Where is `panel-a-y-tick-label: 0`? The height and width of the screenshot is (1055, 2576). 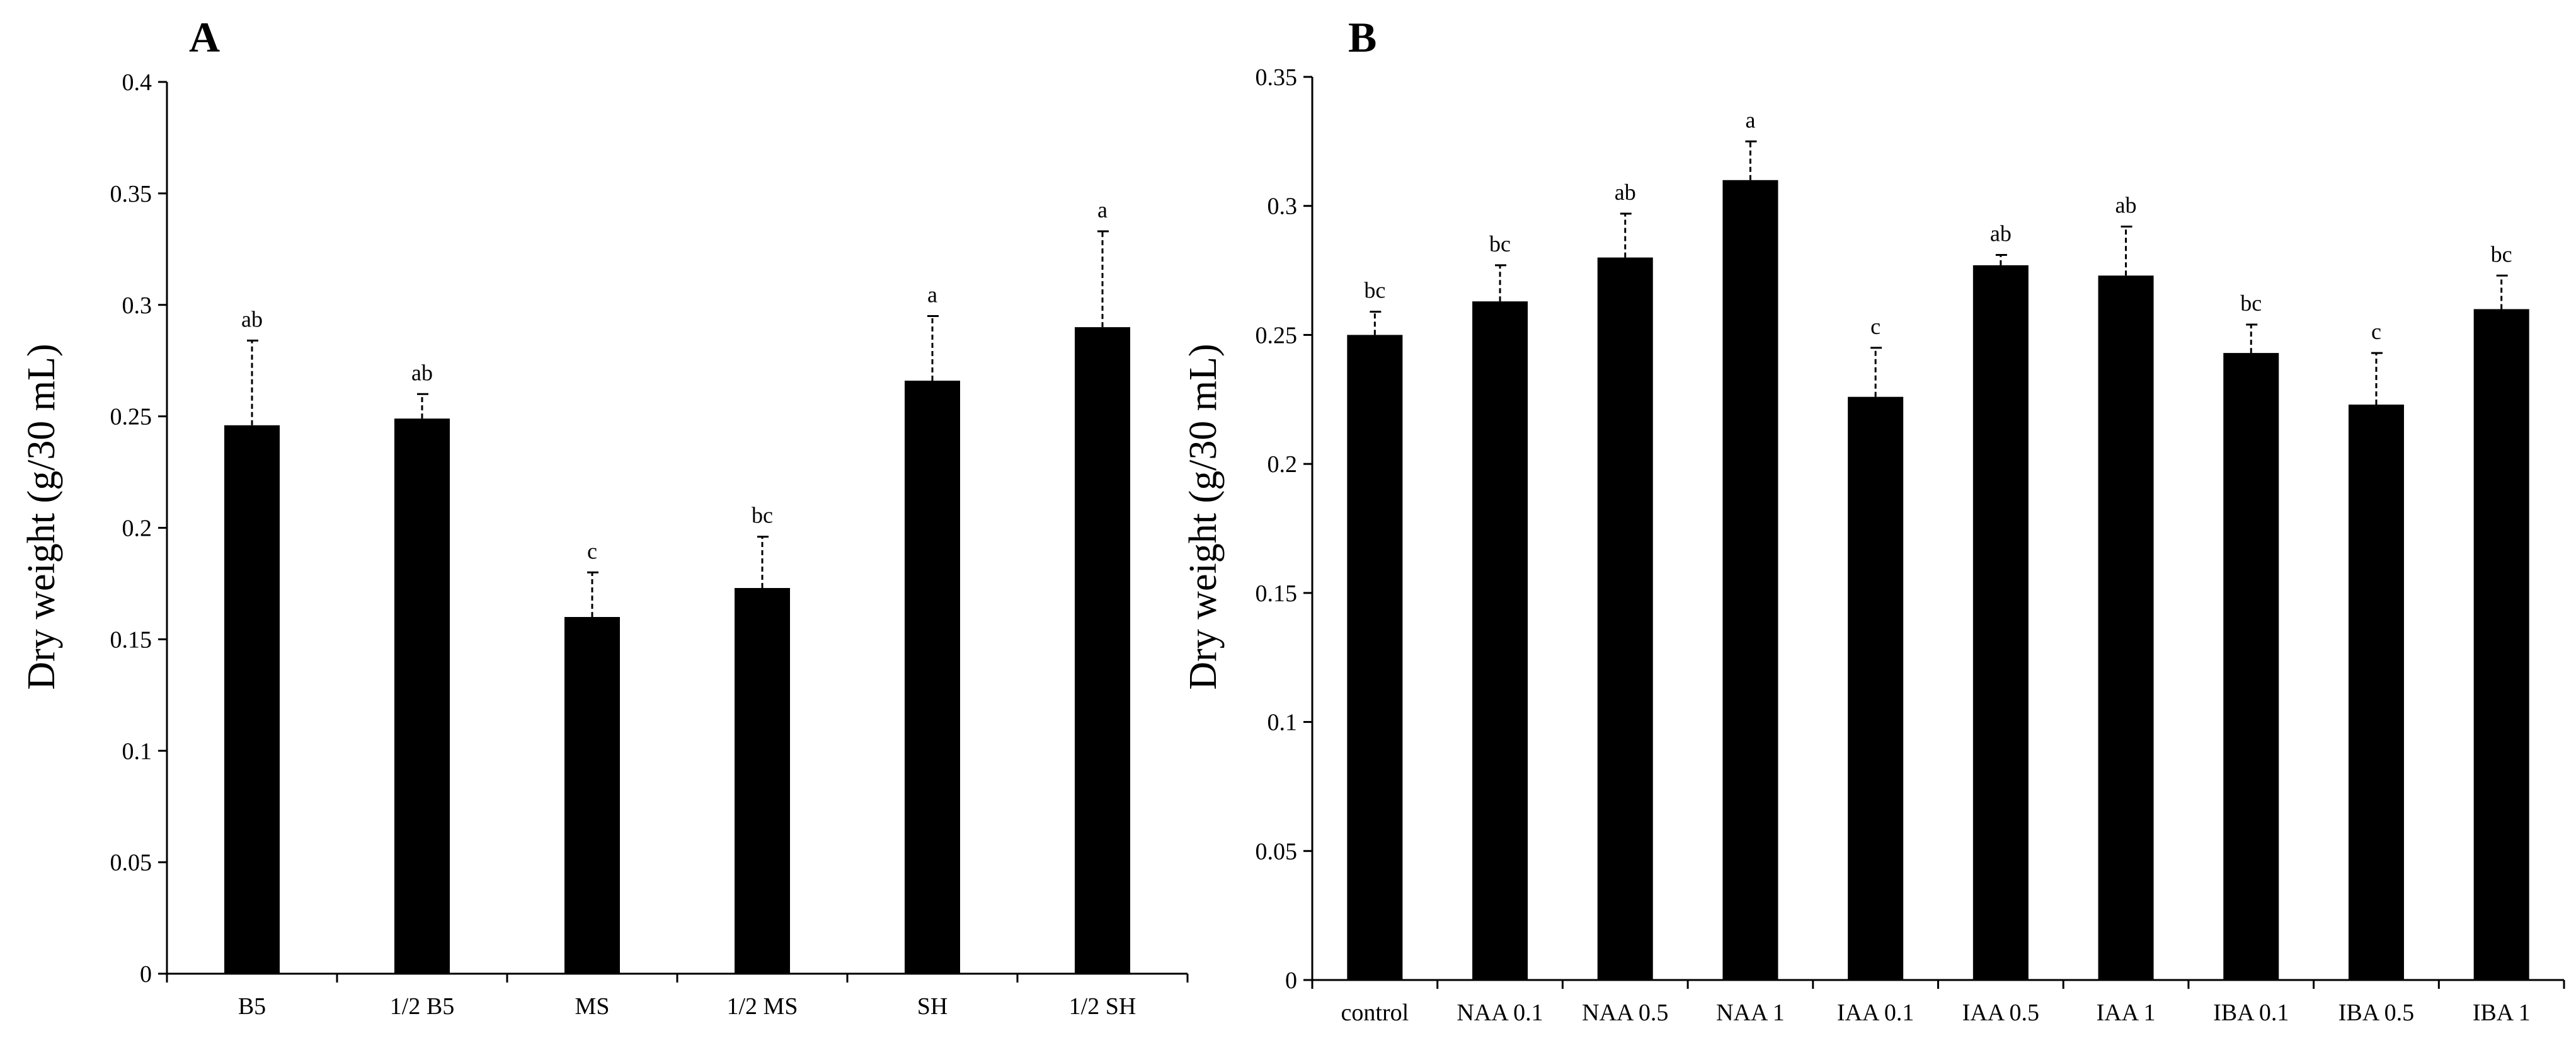
panel-a-y-tick-label: 0 is located at coordinates (146, 975).